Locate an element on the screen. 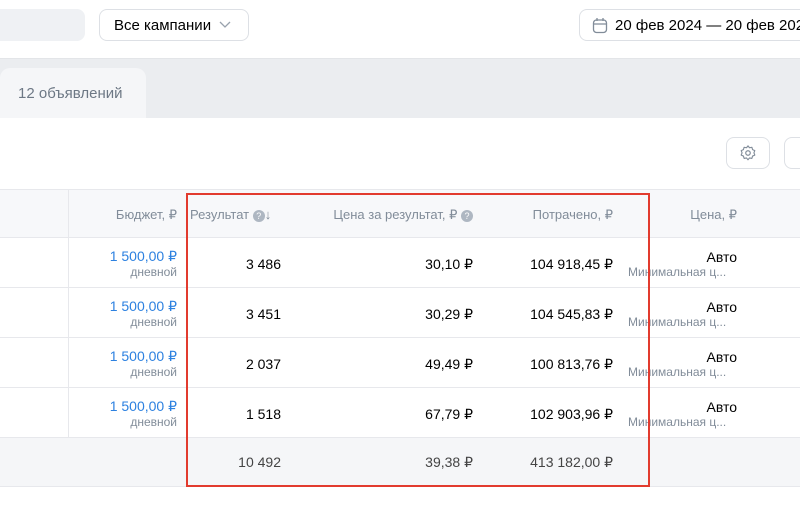 This screenshot has width=800, height=514. toolbar-button is located at coordinates (792, 153).